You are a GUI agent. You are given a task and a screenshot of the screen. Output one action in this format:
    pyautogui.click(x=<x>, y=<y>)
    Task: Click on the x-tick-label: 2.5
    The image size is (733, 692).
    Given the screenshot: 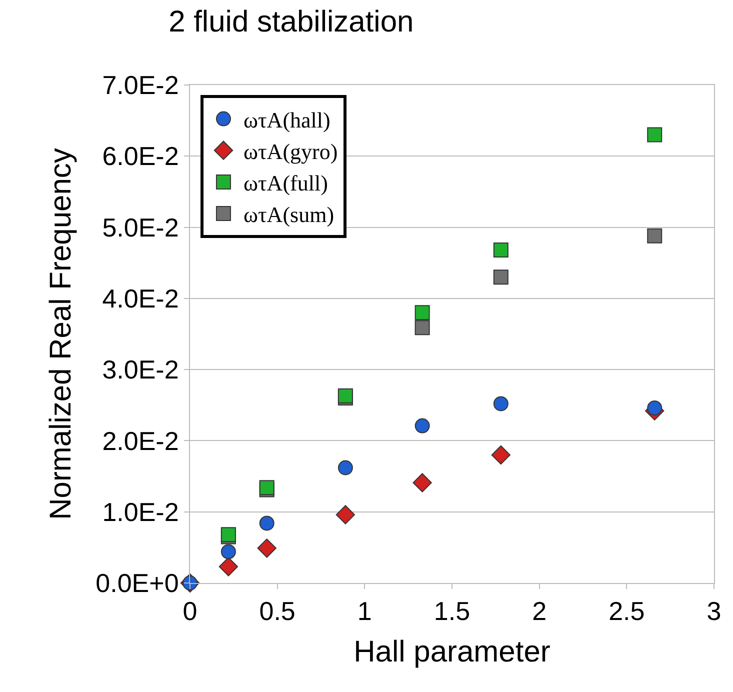 What is the action you would take?
    pyautogui.click(x=626, y=611)
    